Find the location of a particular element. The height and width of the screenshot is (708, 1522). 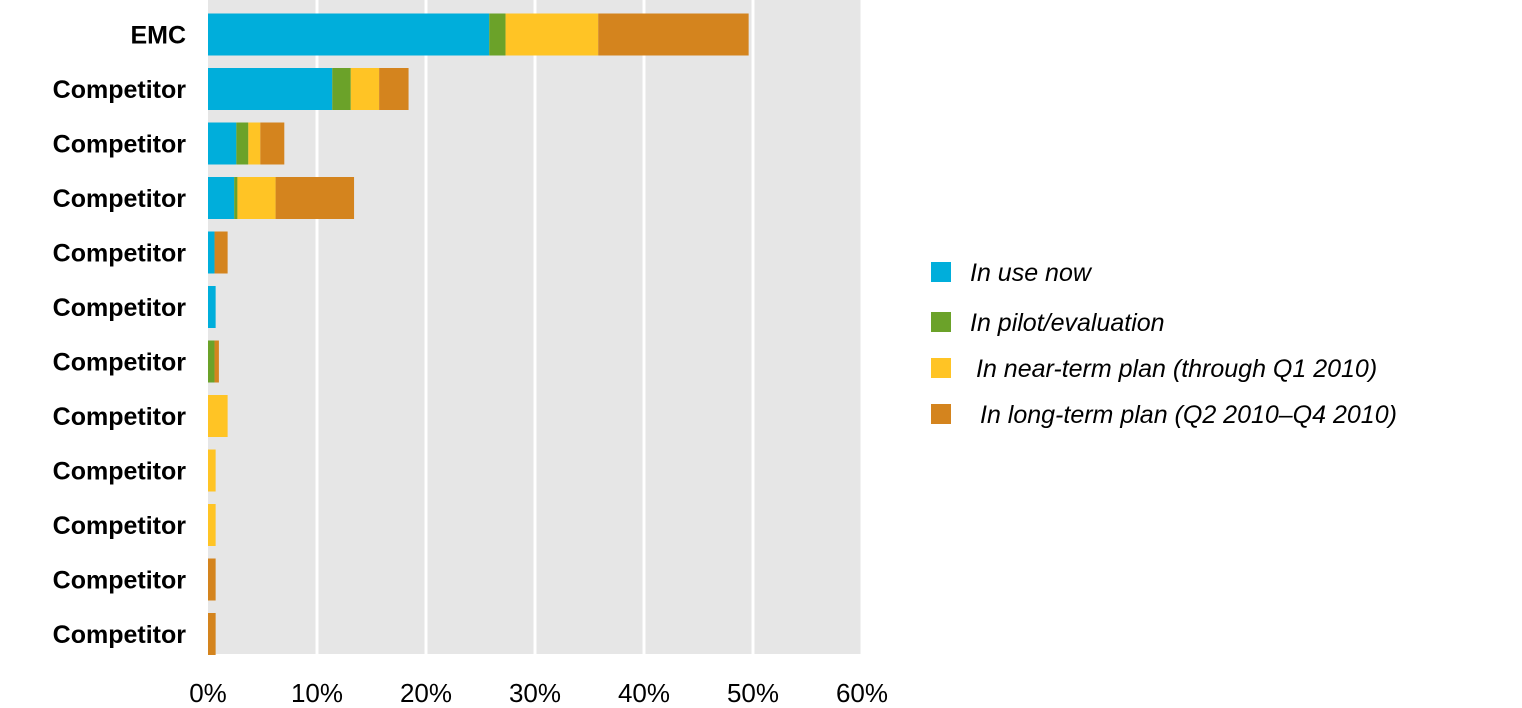

x-tick-label: 10% is located at coordinates (317, 693).